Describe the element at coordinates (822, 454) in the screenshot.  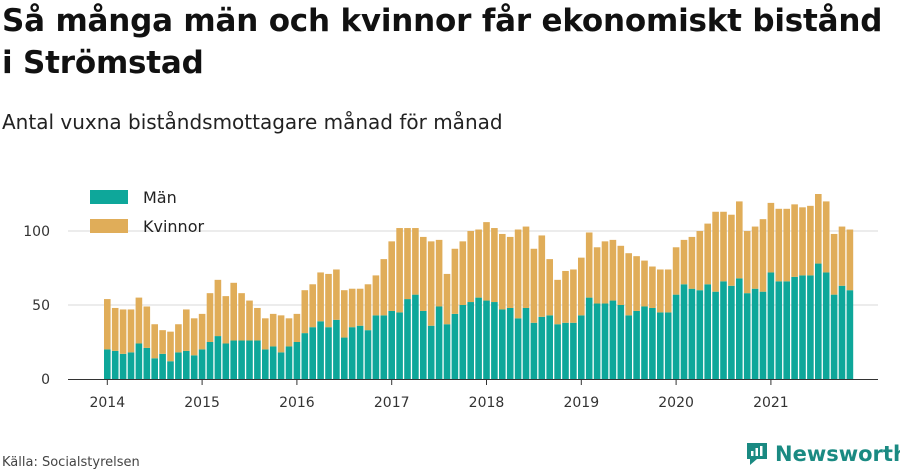
I see `newsworthy-brand: Newsworthy` at that location.